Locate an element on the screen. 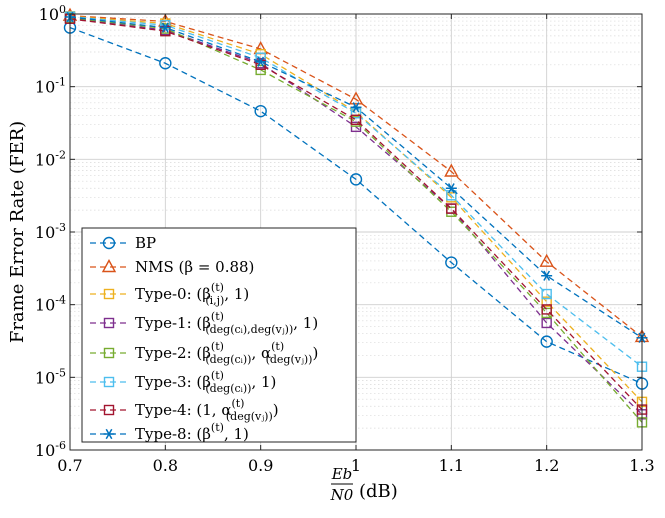 The height and width of the screenshot is (518, 665). legend-entry: NMS (β = 0.88) is located at coordinates (172, 267).